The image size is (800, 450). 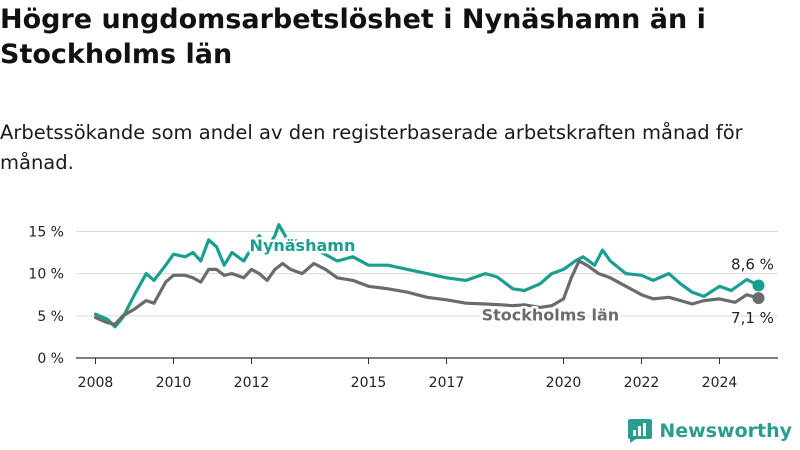 What do you see at coordinates (640, 431) in the screenshot?
I see `newsworthy-logo-icon` at bounding box center [640, 431].